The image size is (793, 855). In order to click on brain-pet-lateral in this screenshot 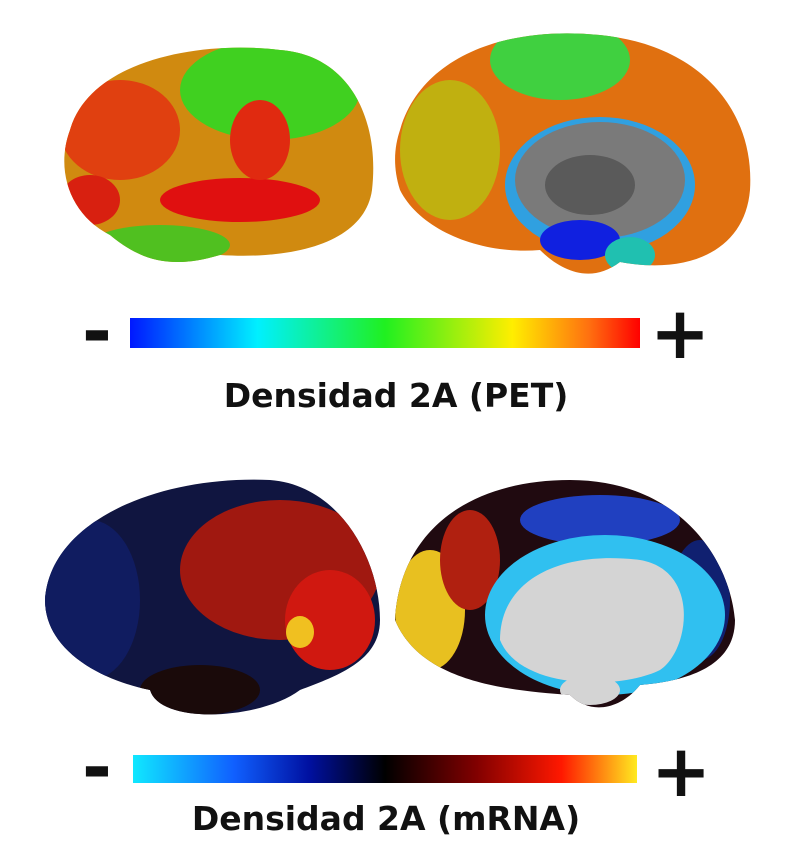, I will do `click(219, 155)`.